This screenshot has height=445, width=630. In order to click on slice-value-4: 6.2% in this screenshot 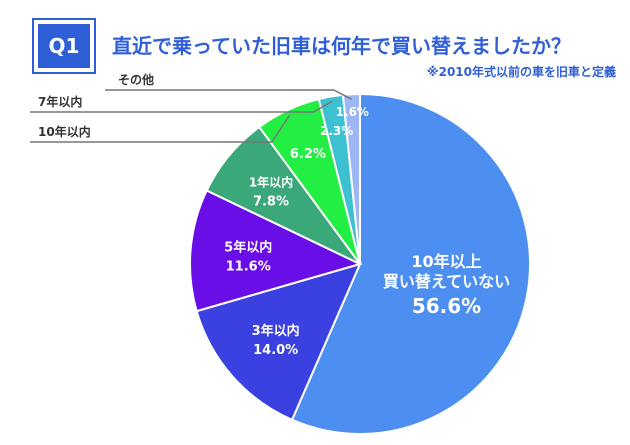, I will do `click(308, 154)`.